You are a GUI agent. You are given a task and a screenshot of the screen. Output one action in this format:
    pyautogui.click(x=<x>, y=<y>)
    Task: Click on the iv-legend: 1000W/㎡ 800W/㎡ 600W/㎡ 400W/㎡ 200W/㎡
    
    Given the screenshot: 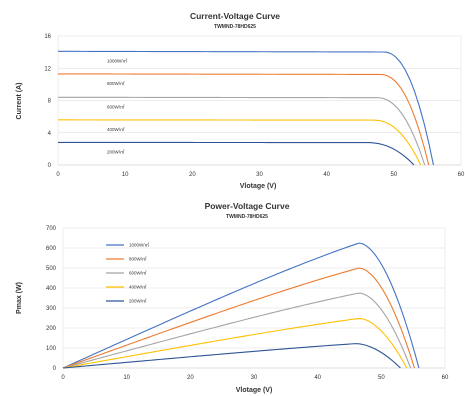 What is the action you would take?
    pyautogui.click(x=117, y=105)
    